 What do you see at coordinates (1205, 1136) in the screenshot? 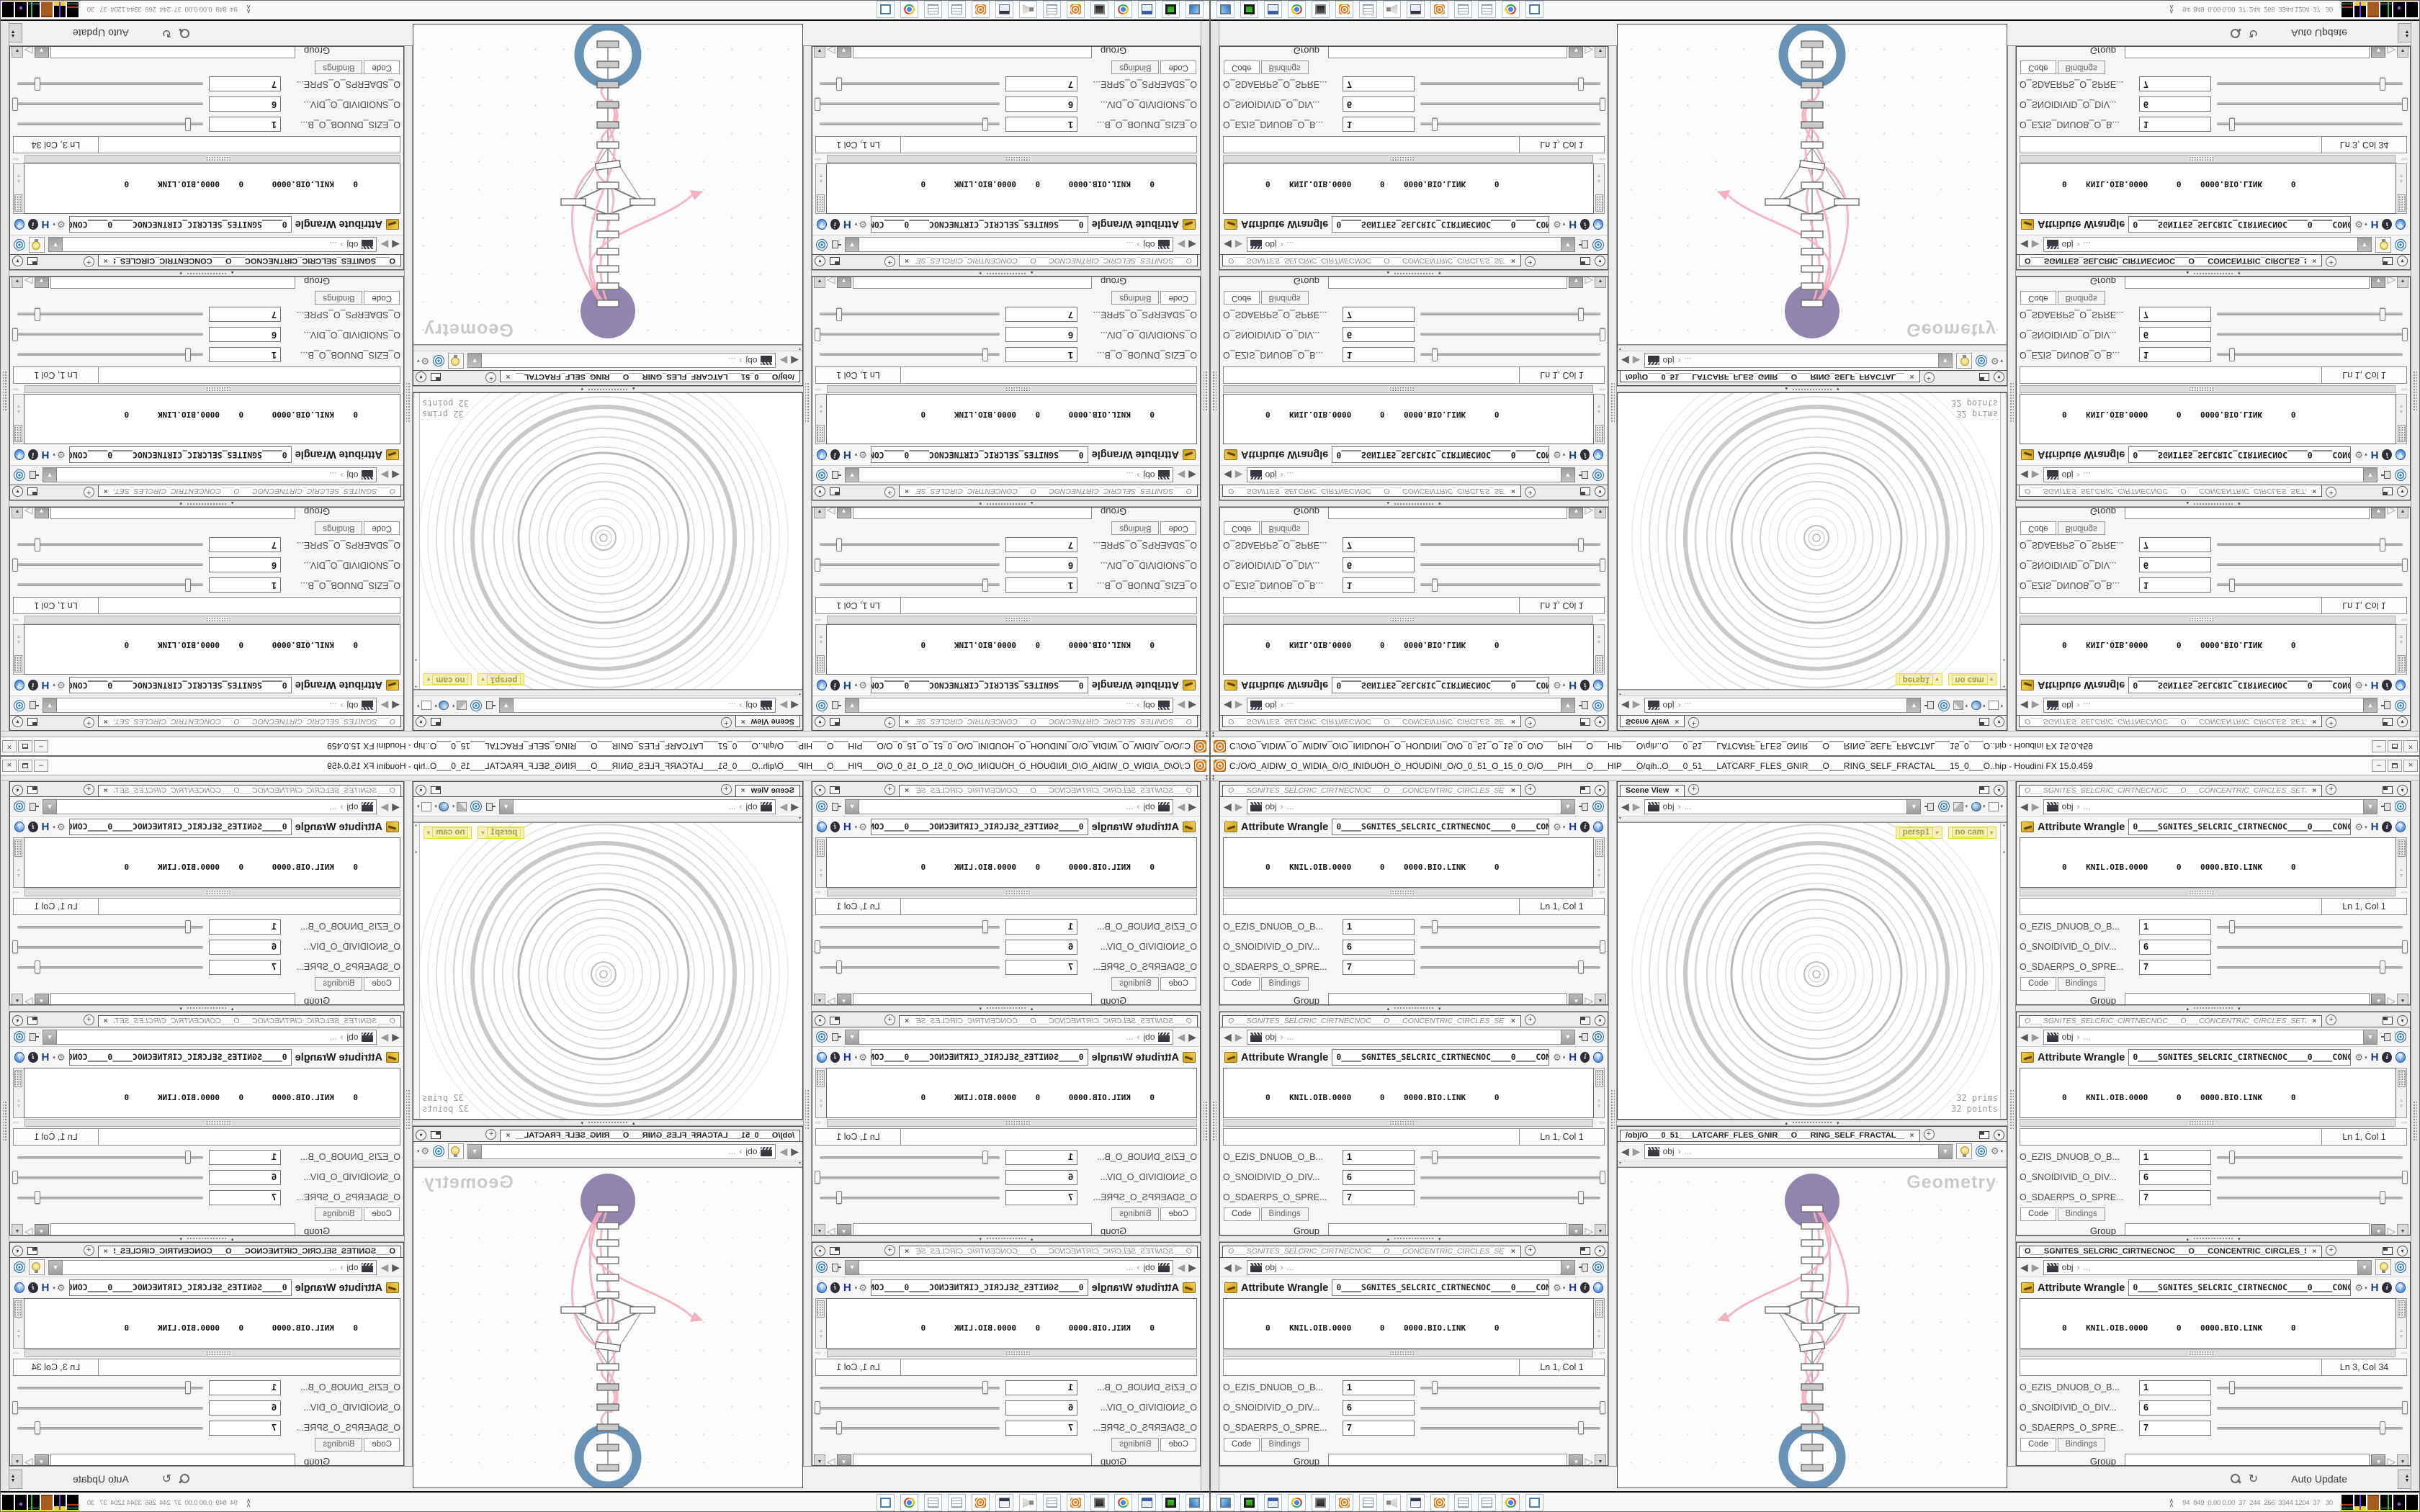
I see `pane-edge-left` at bounding box center [1205, 1136].